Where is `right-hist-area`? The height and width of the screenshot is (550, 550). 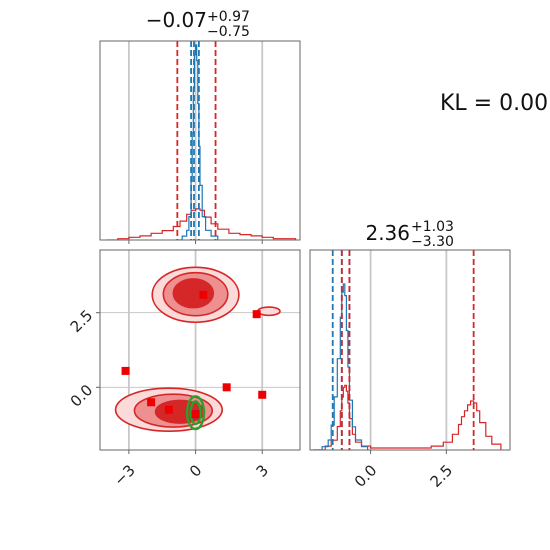
right-hist-area is located at coordinates (407, 350).